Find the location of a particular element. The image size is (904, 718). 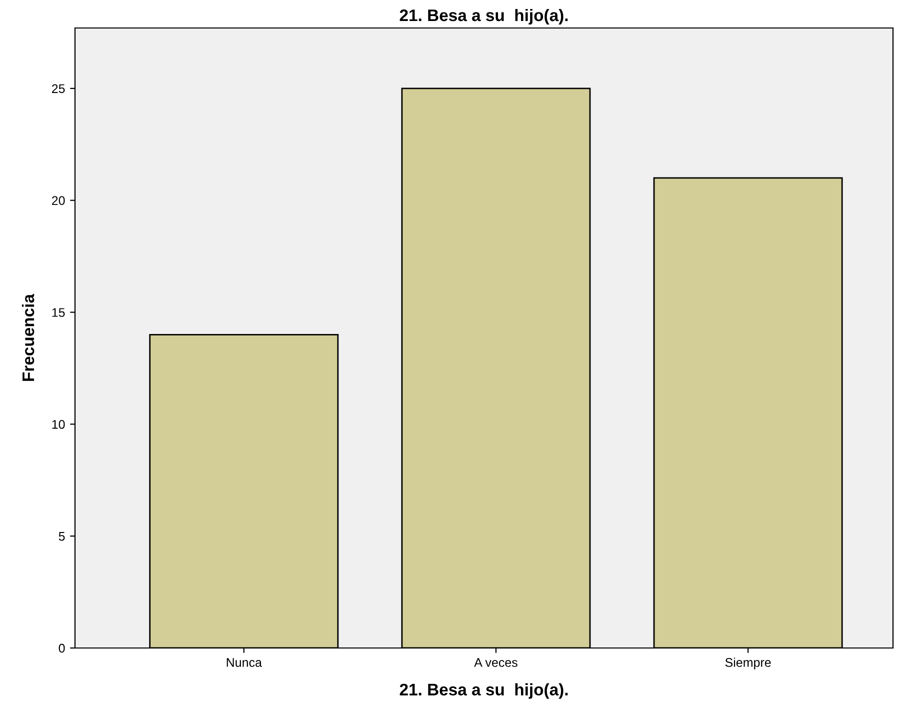

y-tick-label: 0 is located at coordinates (61, 648).